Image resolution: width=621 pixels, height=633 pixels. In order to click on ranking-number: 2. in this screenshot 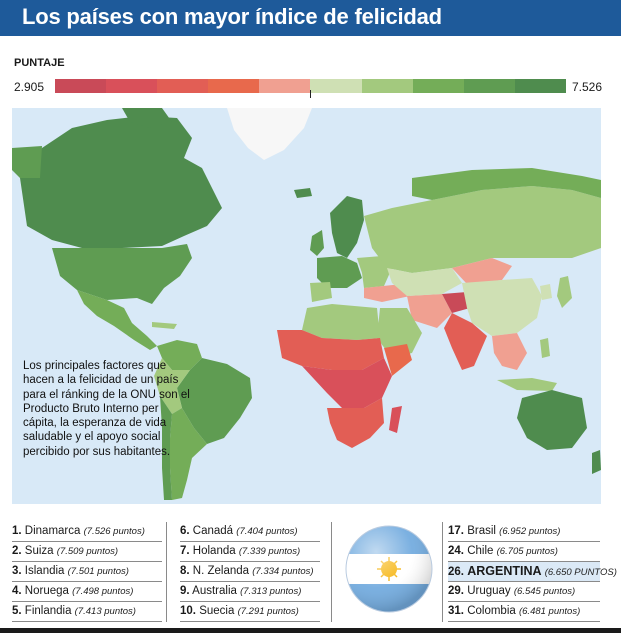, I will do `click(17, 551)`.